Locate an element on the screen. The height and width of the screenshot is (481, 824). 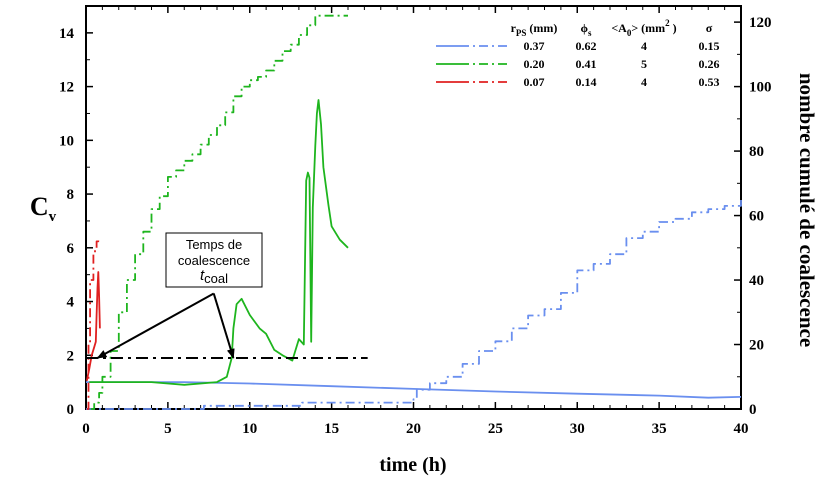
legend-cell: 0.14 is located at coordinates (586, 82).